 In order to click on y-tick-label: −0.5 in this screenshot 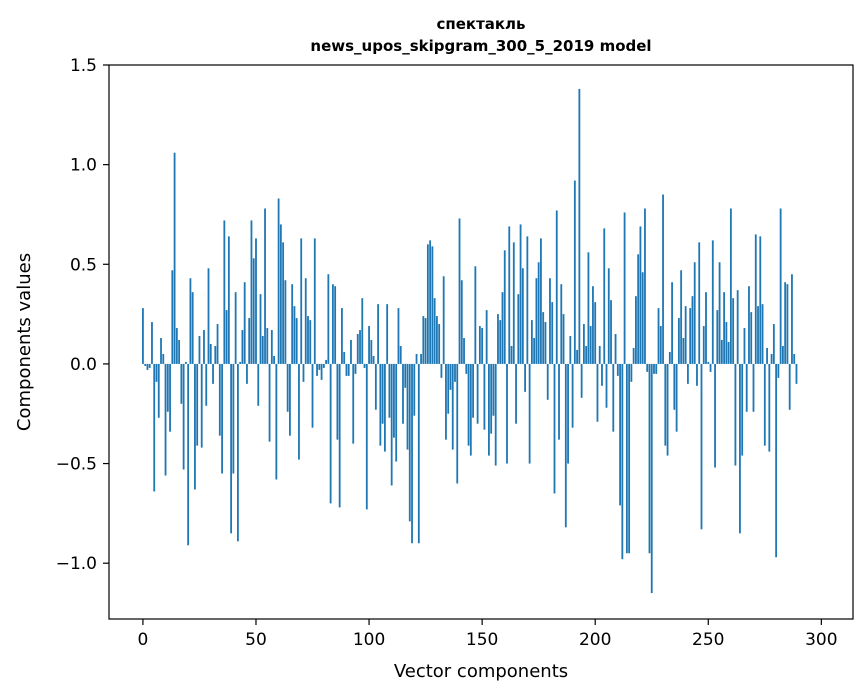, I will do `click(76, 465)`.